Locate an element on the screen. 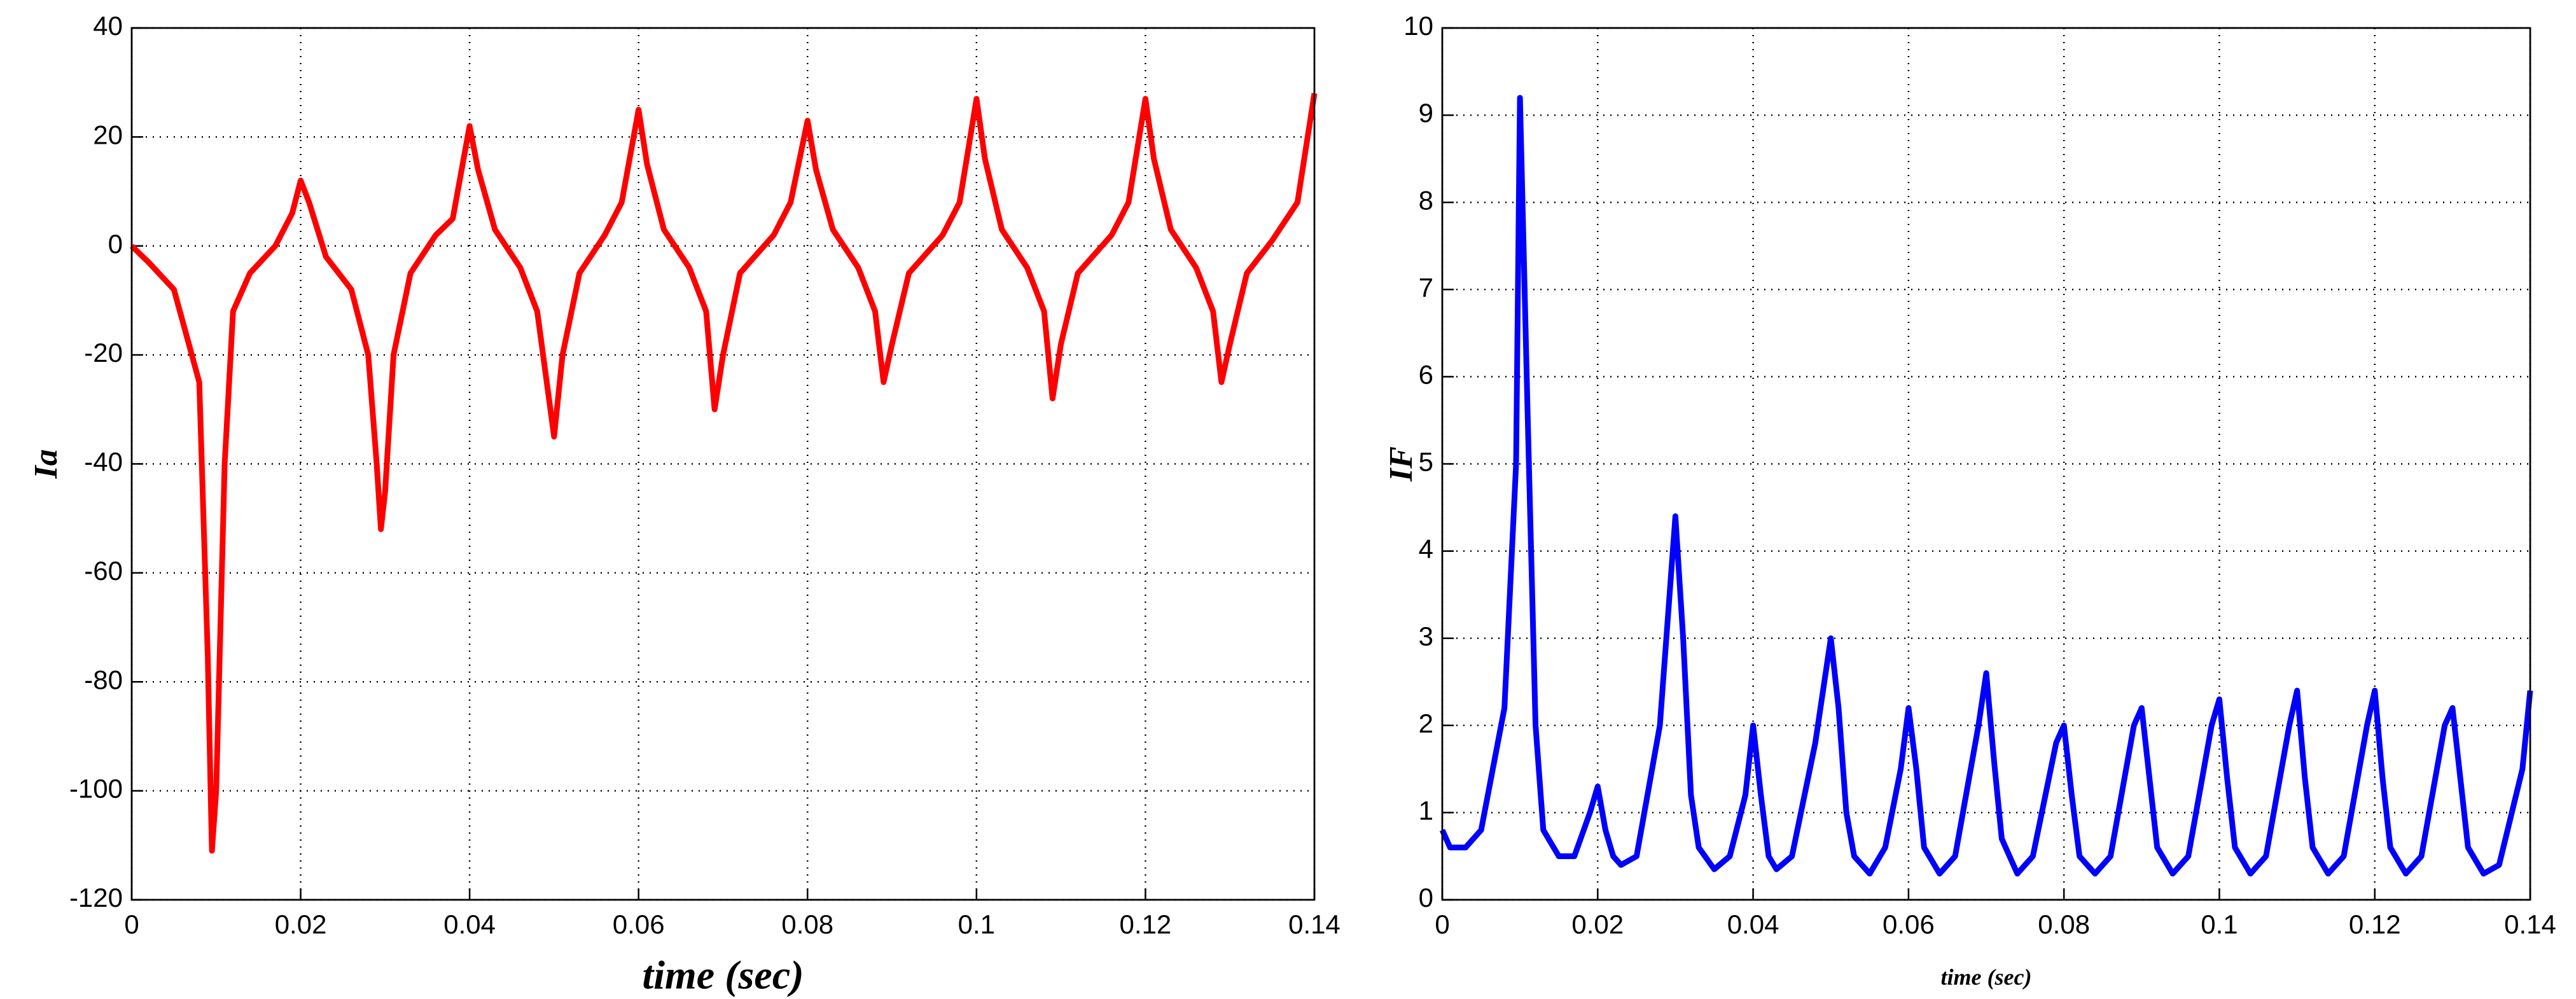 The width and height of the screenshot is (2576, 999). y-tick-label: -120 is located at coordinates (96, 898).